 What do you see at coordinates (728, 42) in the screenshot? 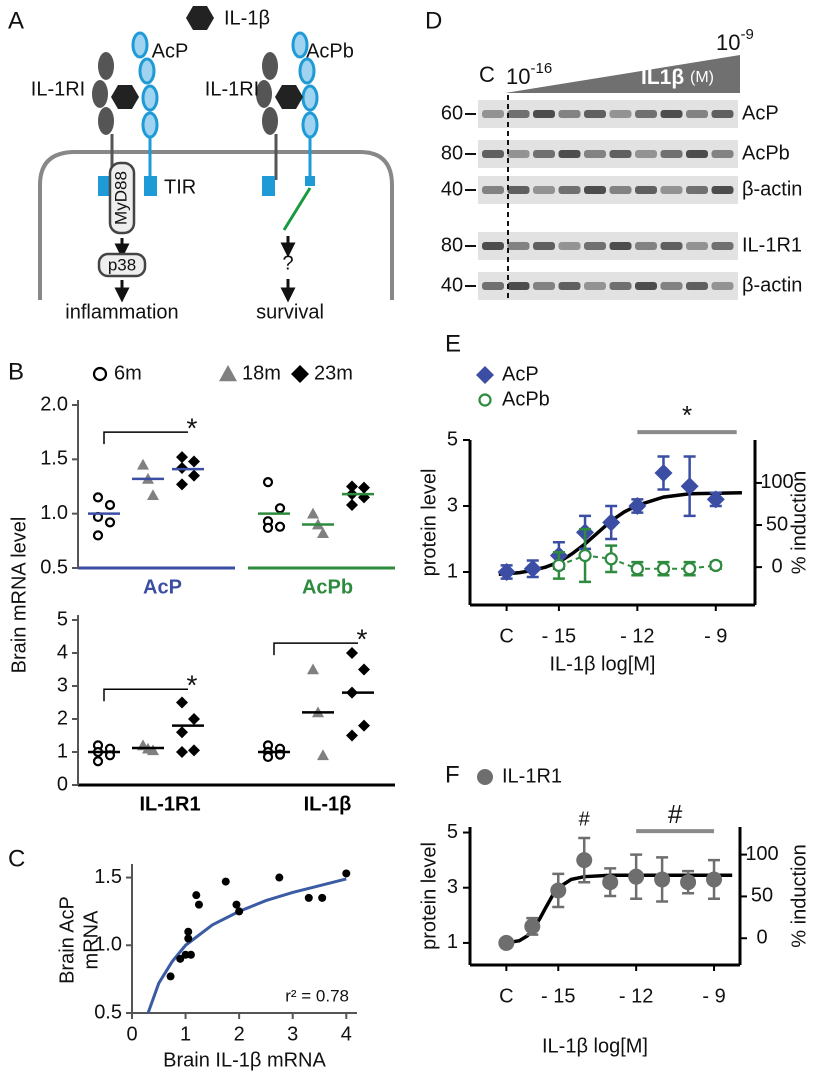
I see `dose-base: 10` at bounding box center [728, 42].